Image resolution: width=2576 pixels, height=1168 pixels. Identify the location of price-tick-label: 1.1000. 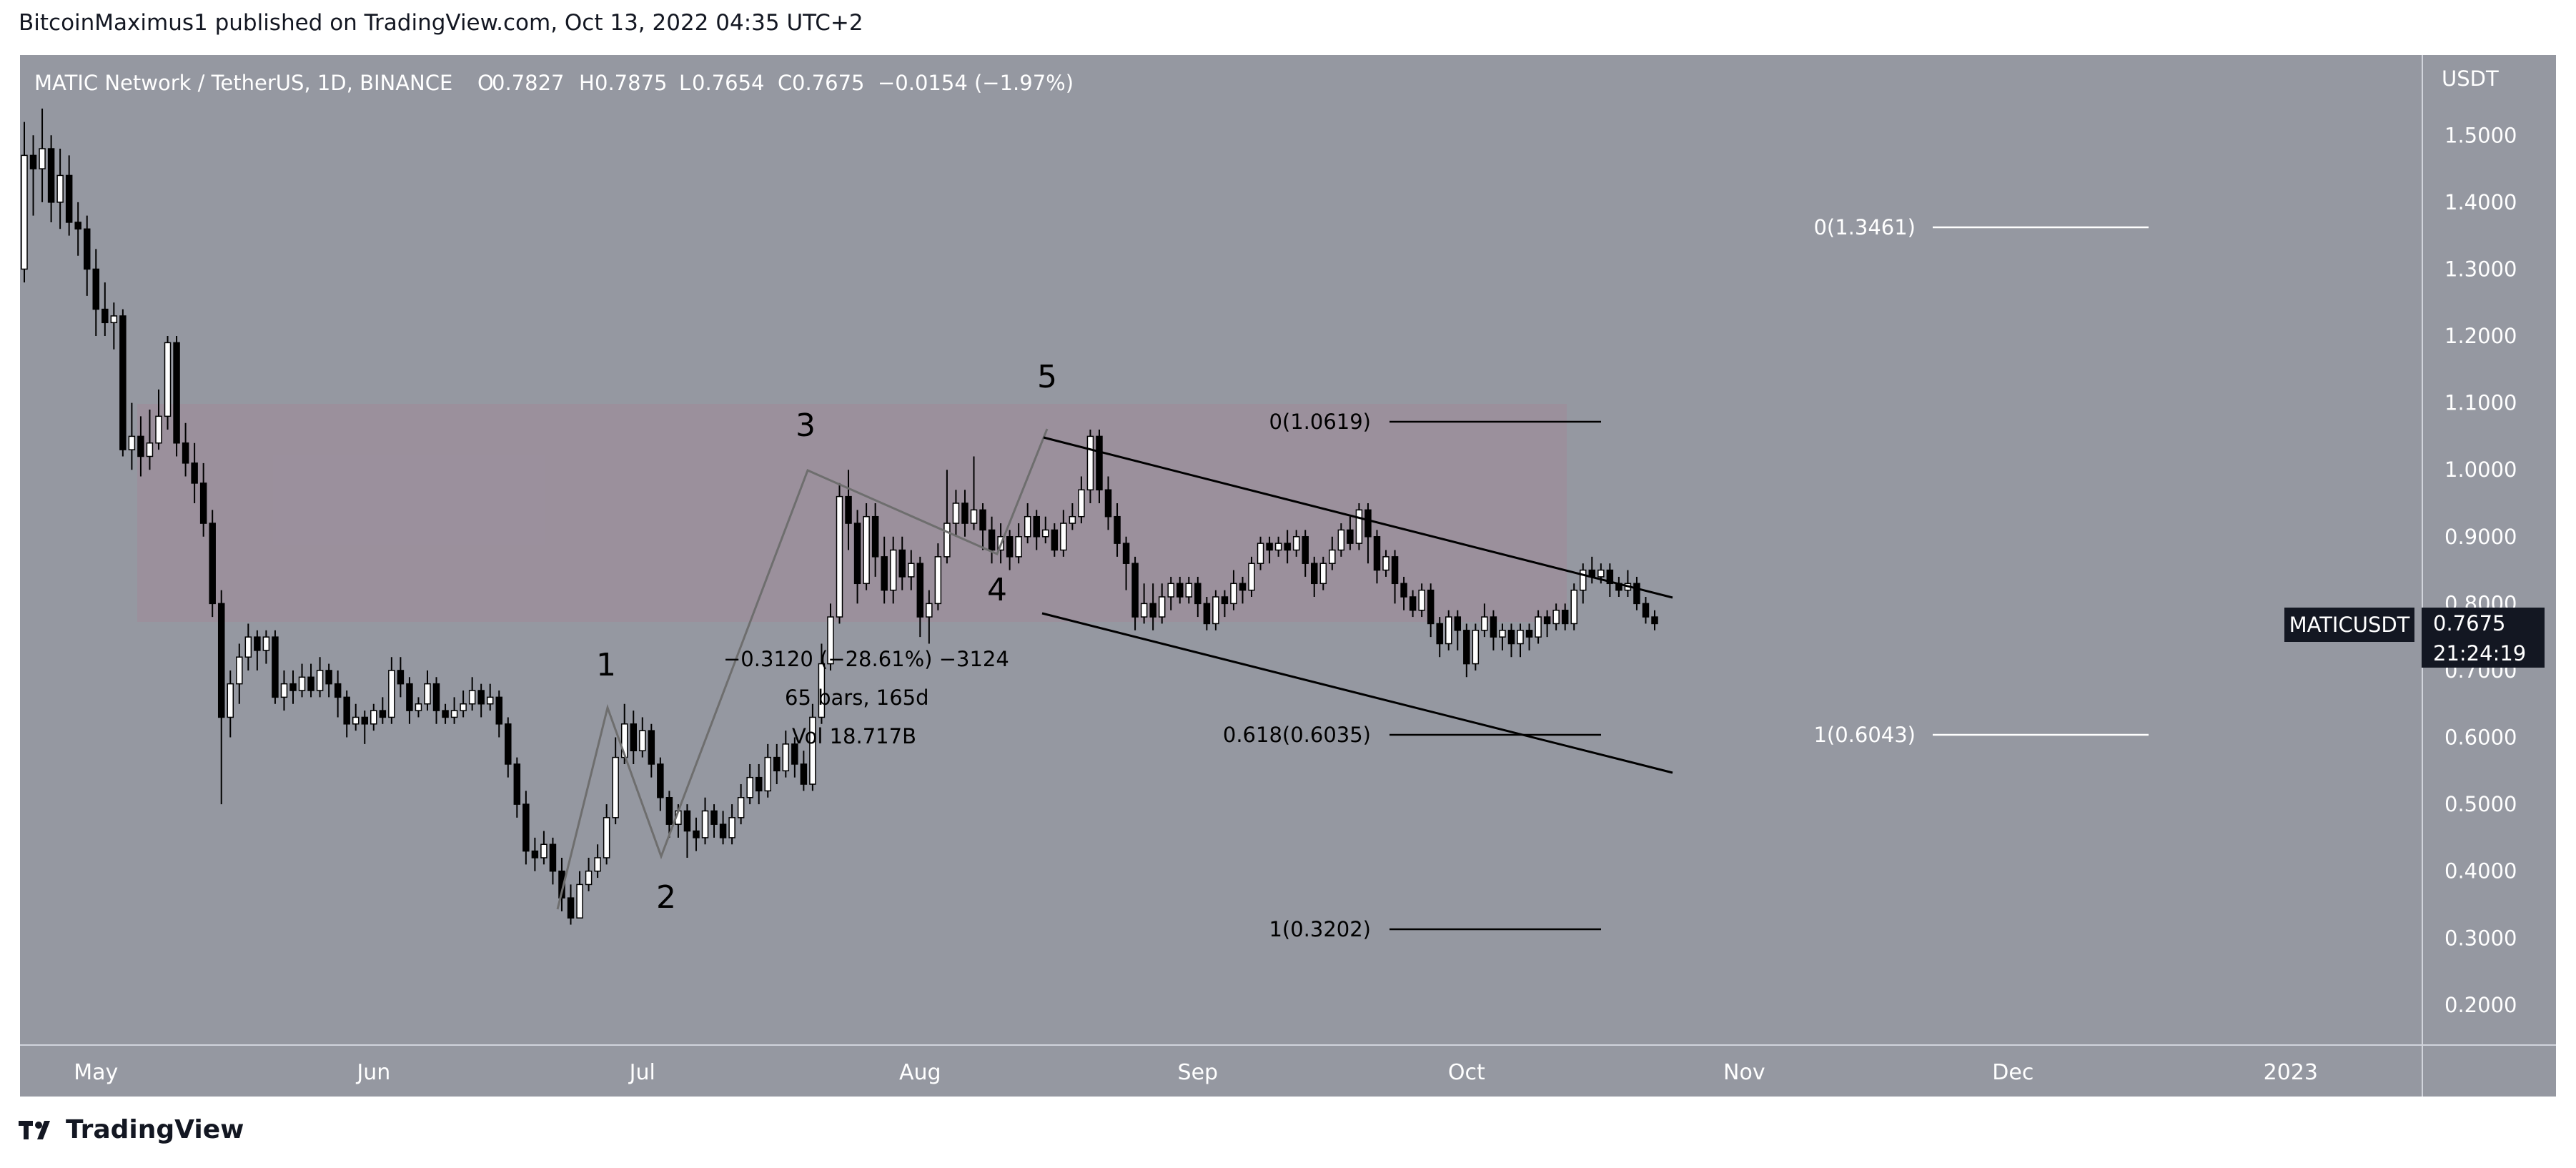
(2481, 403).